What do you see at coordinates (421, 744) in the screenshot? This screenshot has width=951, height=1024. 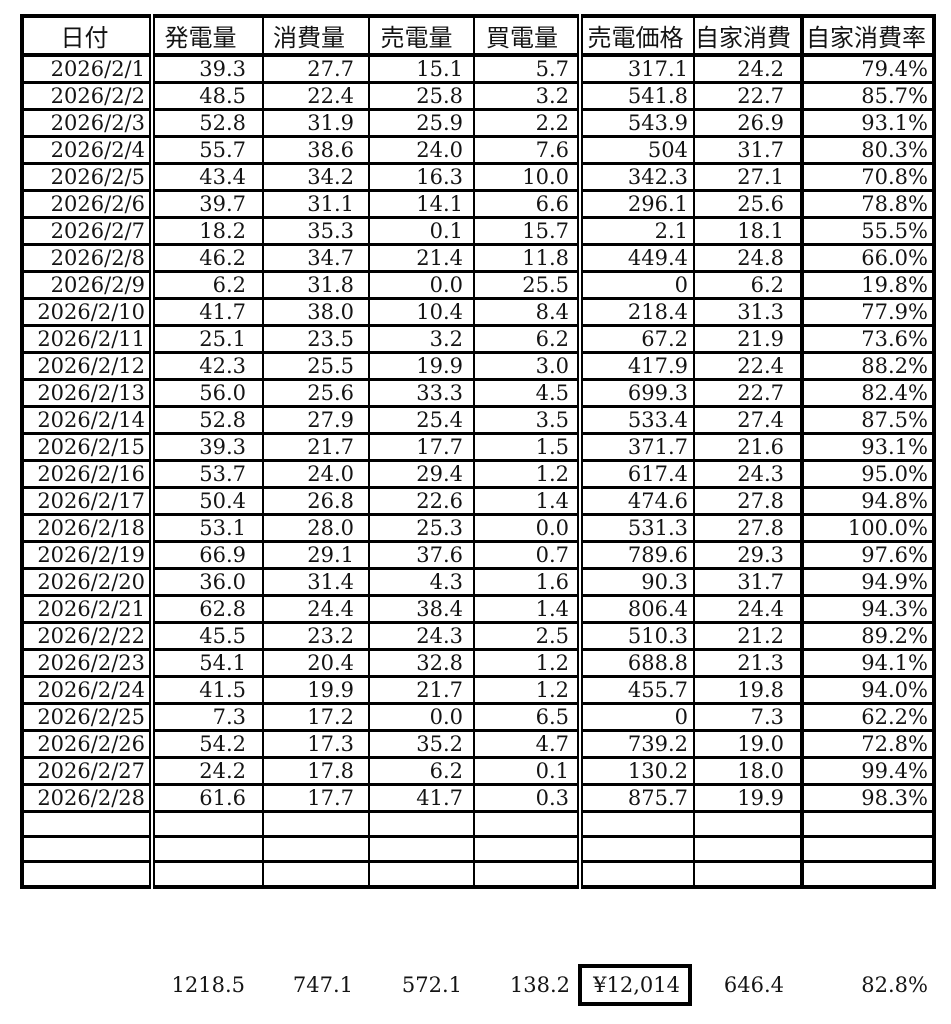 I see `cell-sold: 35.2` at bounding box center [421, 744].